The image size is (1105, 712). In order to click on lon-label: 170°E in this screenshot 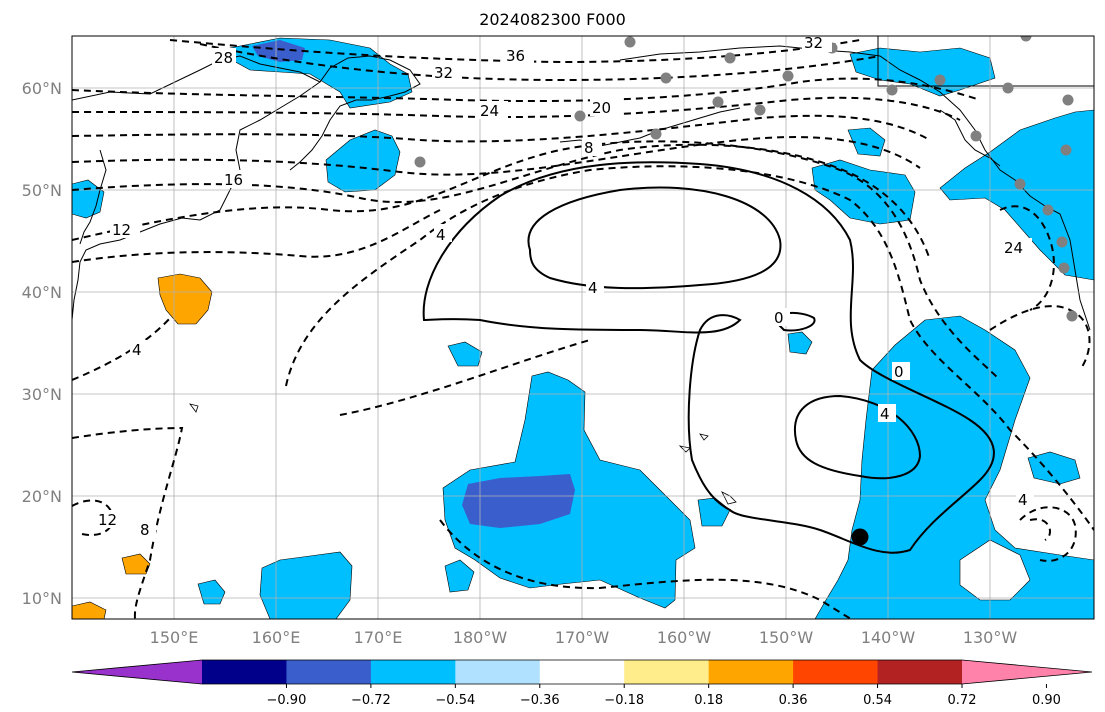, I will do `click(378, 637)`.